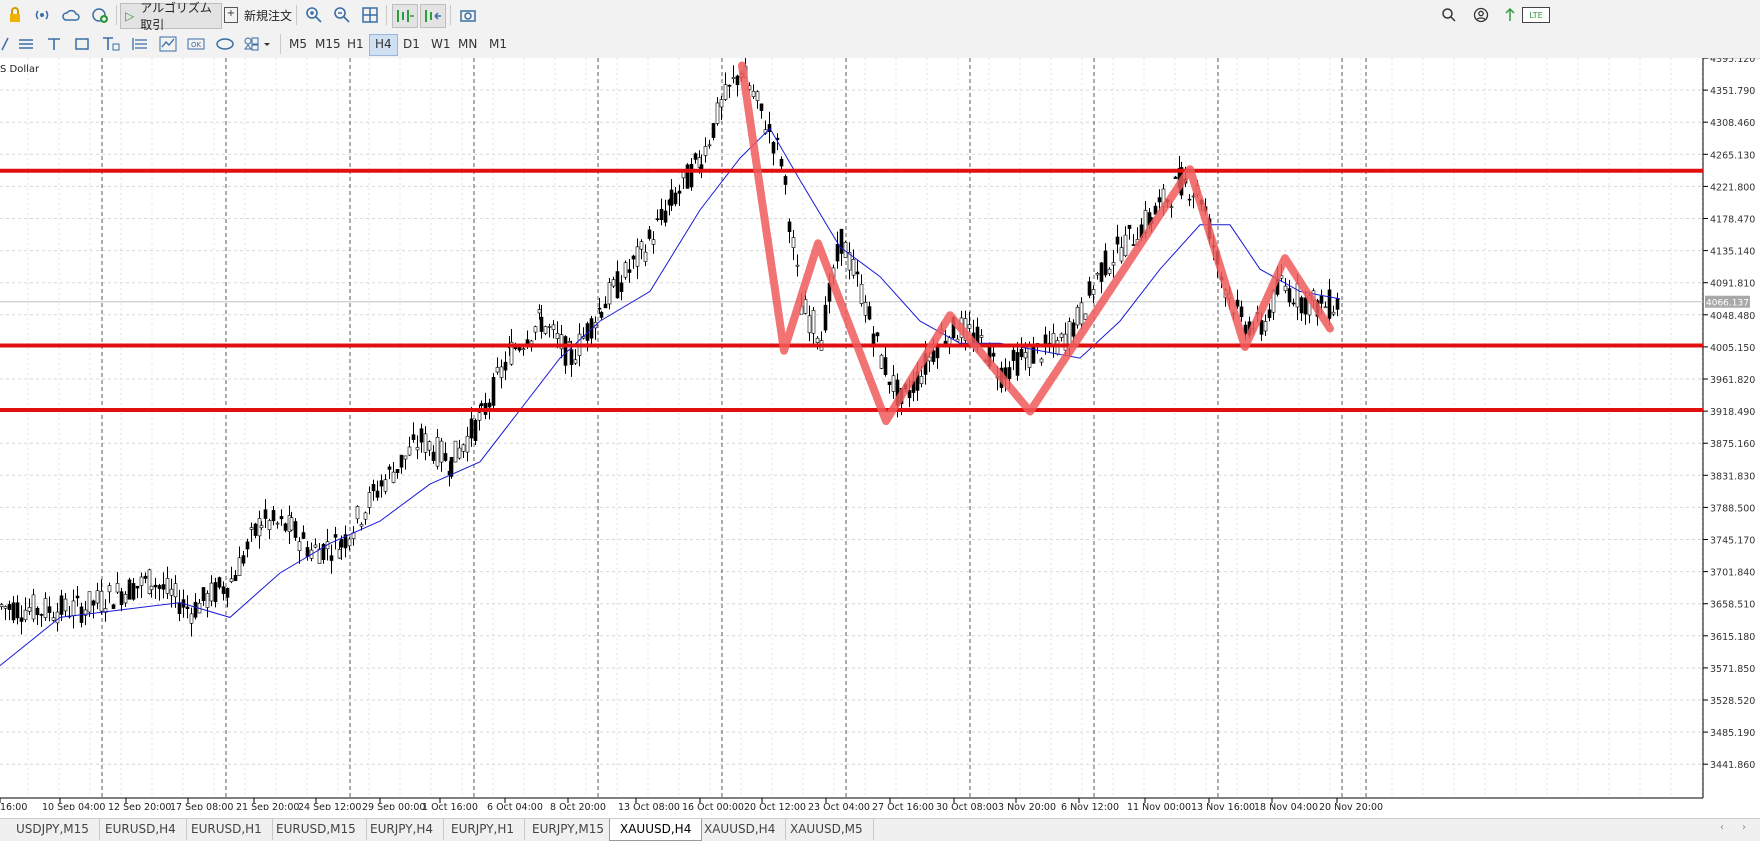 The width and height of the screenshot is (1760, 841). I want to click on time-axis-label: 6 Nov 12:00, so click(1090, 806).